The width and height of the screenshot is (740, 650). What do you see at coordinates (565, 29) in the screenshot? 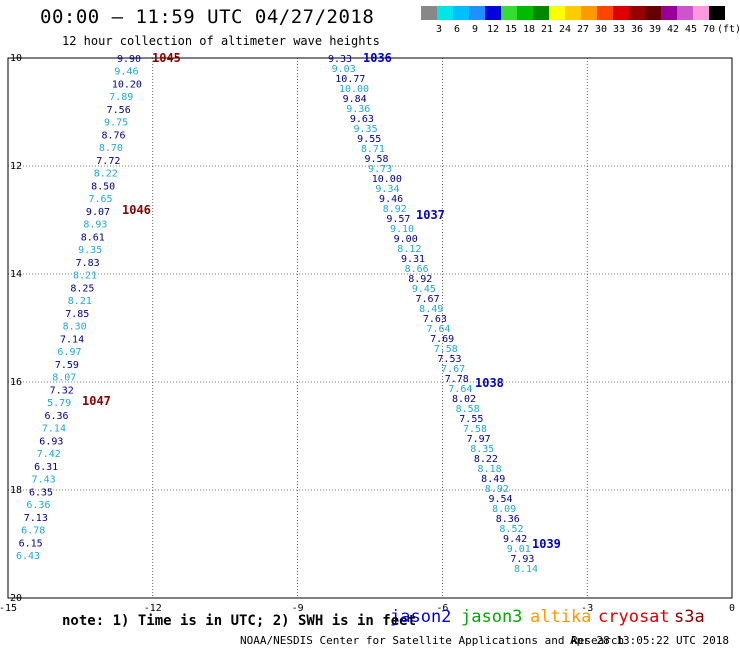
I see `legend-label: 24` at bounding box center [565, 29].